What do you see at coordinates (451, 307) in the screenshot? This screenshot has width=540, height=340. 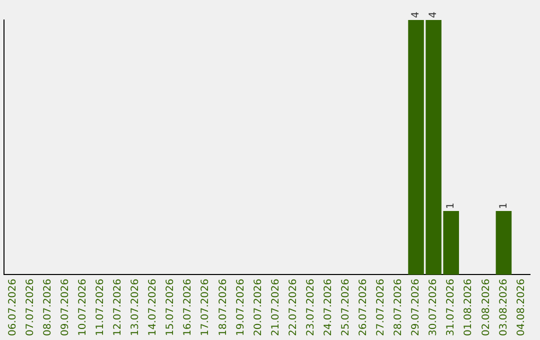 I see `x-tick-label: 31.07.2026` at bounding box center [451, 307].